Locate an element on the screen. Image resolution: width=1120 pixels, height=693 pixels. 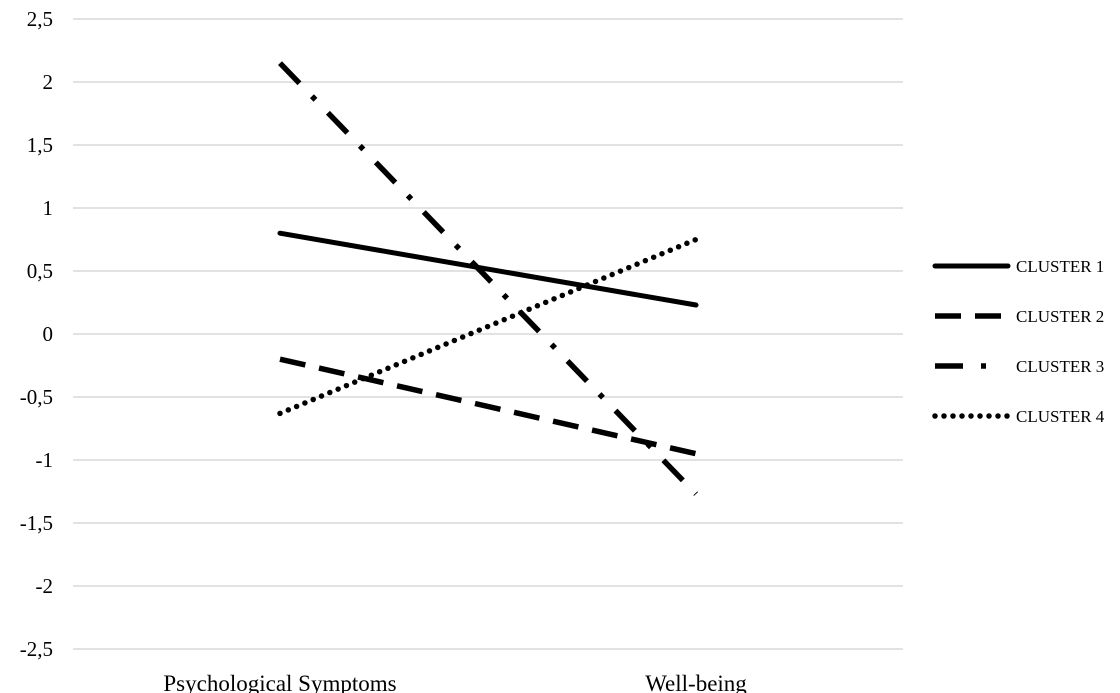
x-category-label: Psychological Symptoms is located at coordinates (279, 682).